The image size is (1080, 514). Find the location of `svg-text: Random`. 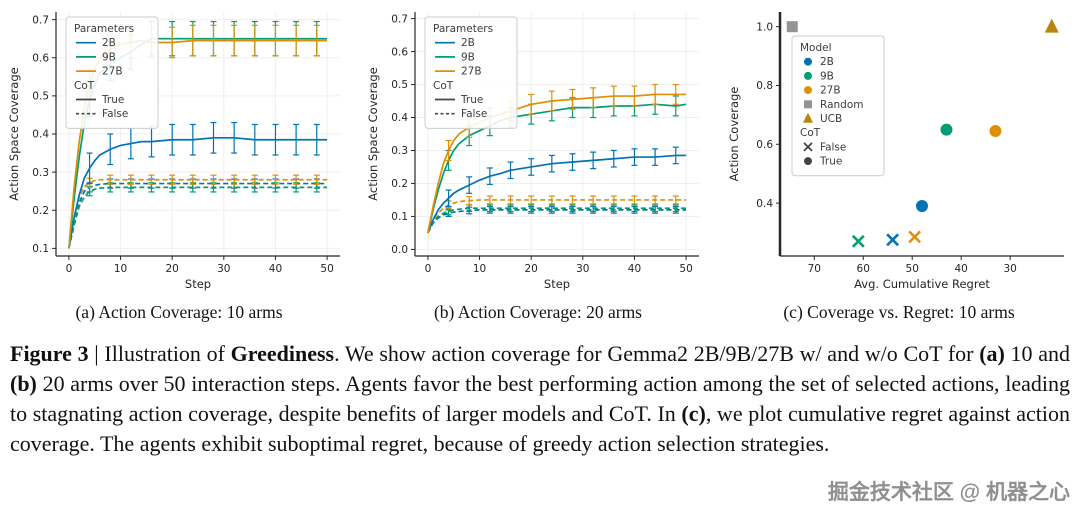

svg-text: Random is located at coordinates (841, 105).